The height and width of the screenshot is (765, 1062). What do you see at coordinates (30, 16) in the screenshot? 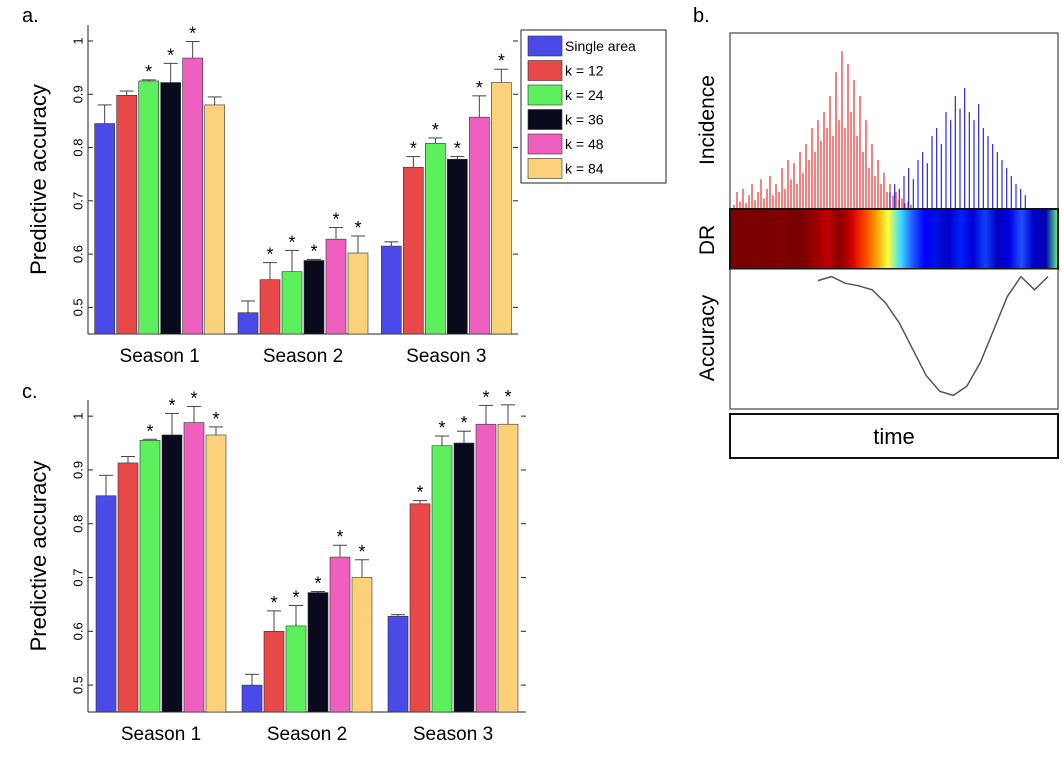
I see `panel-label-a: a.` at bounding box center [30, 16].